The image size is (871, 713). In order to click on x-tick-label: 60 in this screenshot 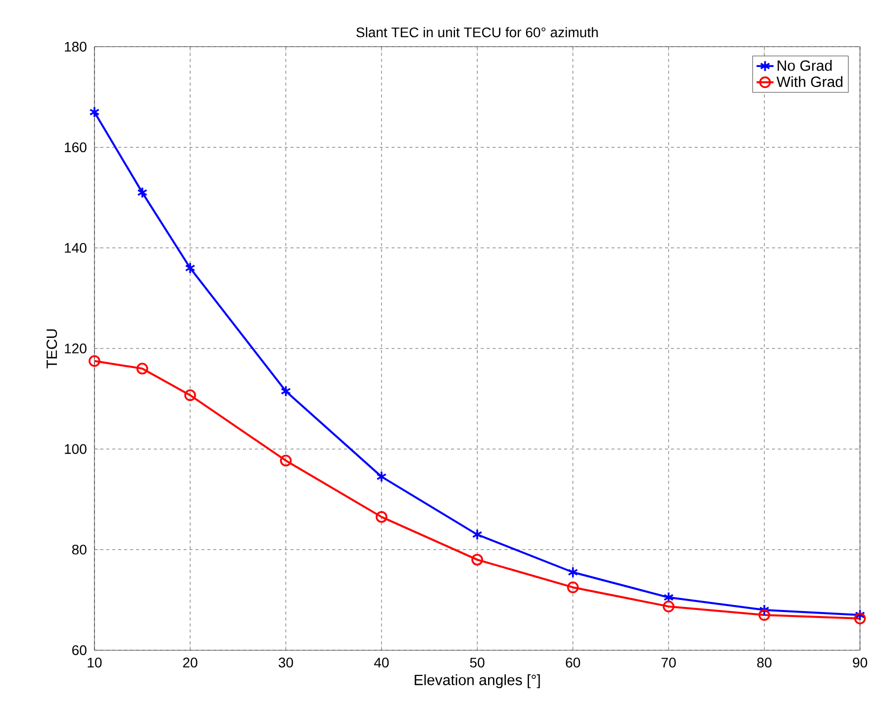, I will do `click(573, 663)`.